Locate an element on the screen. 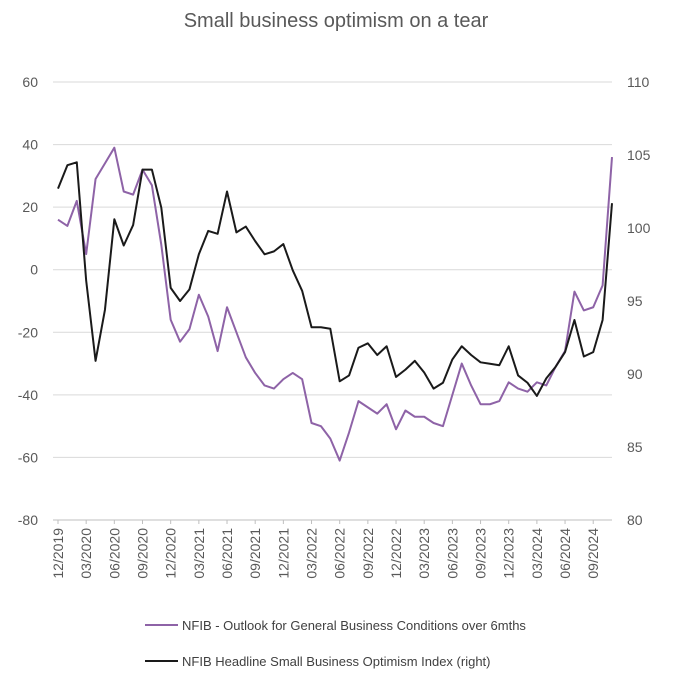 The width and height of the screenshot is (673, 675). chart-title: Small business optimism on a tear is located at coordinates (336, 21).